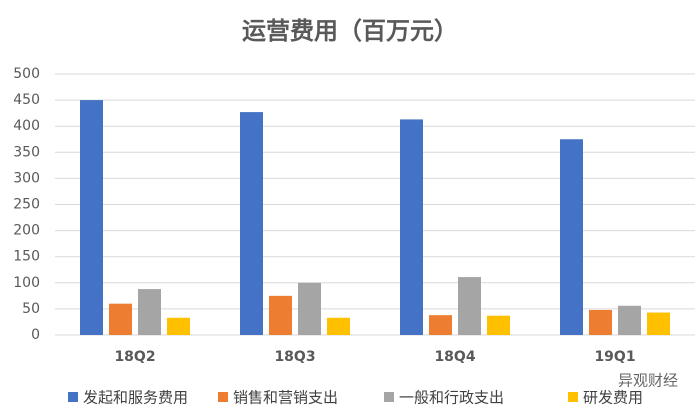 The image size is (699, 412). I want to click on legend-label: 销售和营销支出, so click(285, 398).